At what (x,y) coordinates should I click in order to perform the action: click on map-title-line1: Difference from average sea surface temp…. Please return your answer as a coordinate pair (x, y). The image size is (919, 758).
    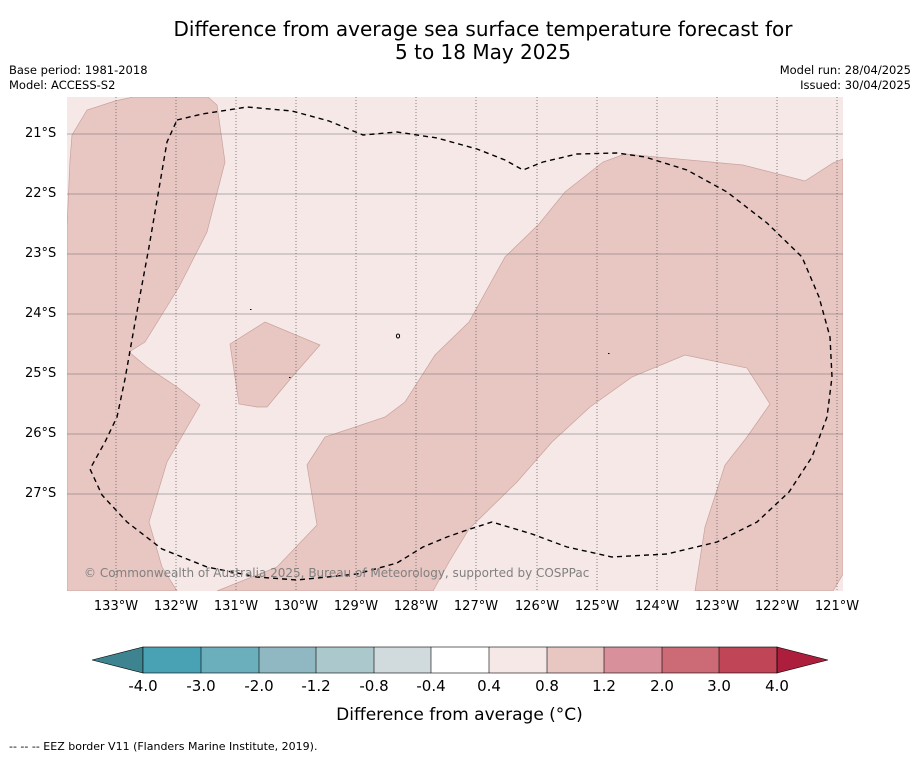
    Looking at the image, I should click on (483, 29).